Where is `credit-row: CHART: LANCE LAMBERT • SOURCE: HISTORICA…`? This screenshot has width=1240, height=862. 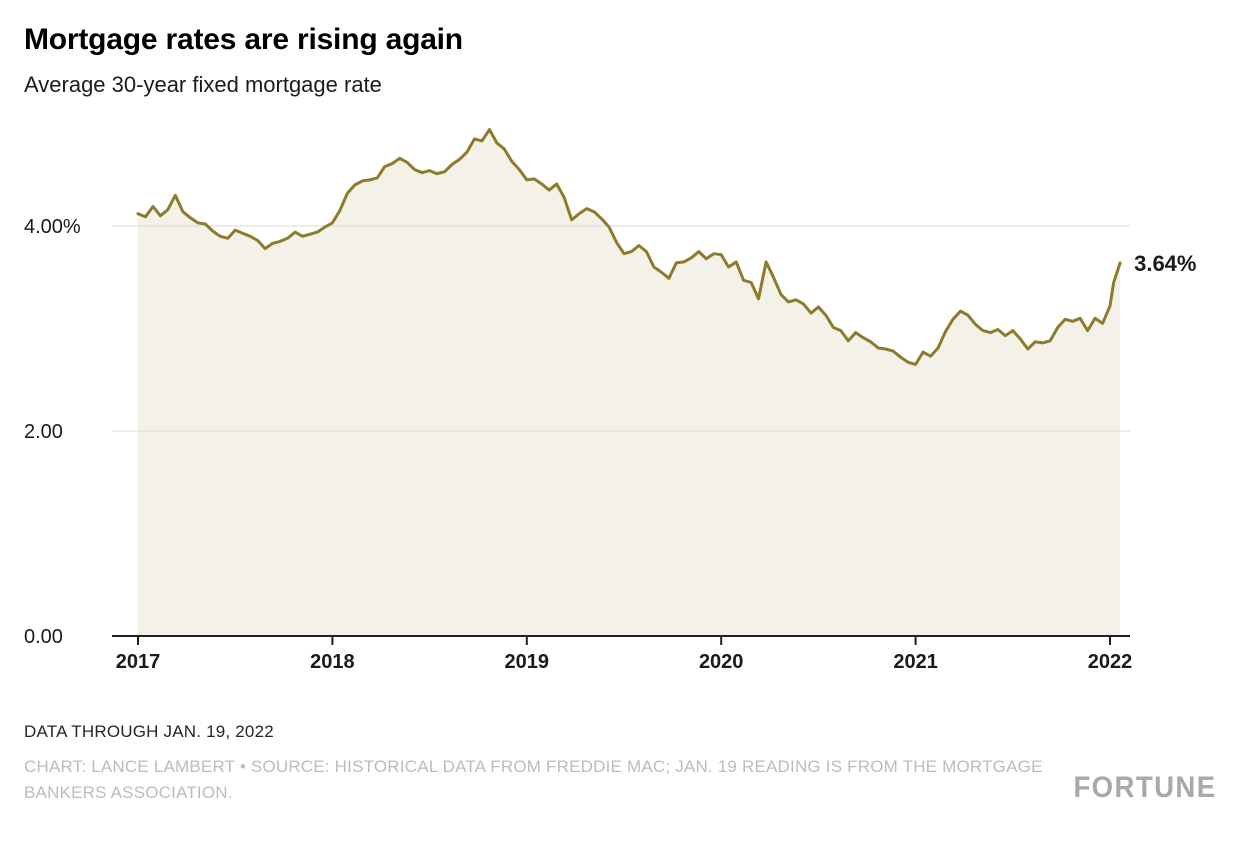 credit-row: CHART: LANCE LAMBERT • SOURCE: HISTORICA… is located at coordinates (620, 779).